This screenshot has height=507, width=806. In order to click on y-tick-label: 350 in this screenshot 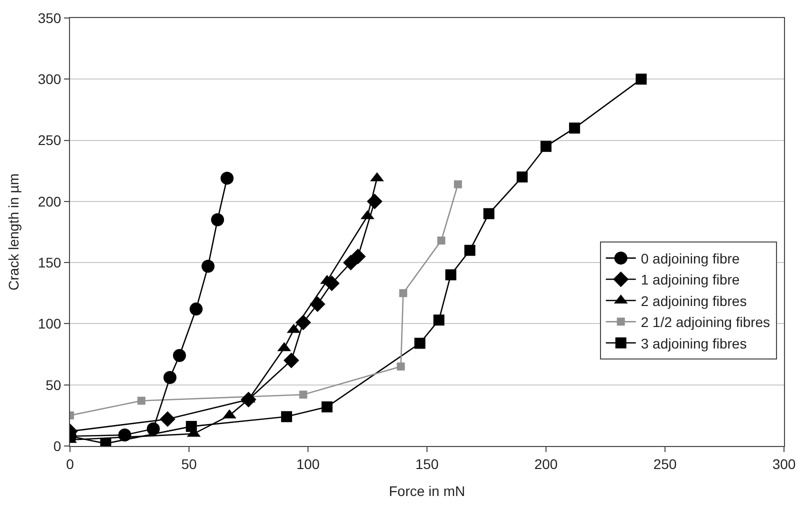, I will do `click(50, 18)`.